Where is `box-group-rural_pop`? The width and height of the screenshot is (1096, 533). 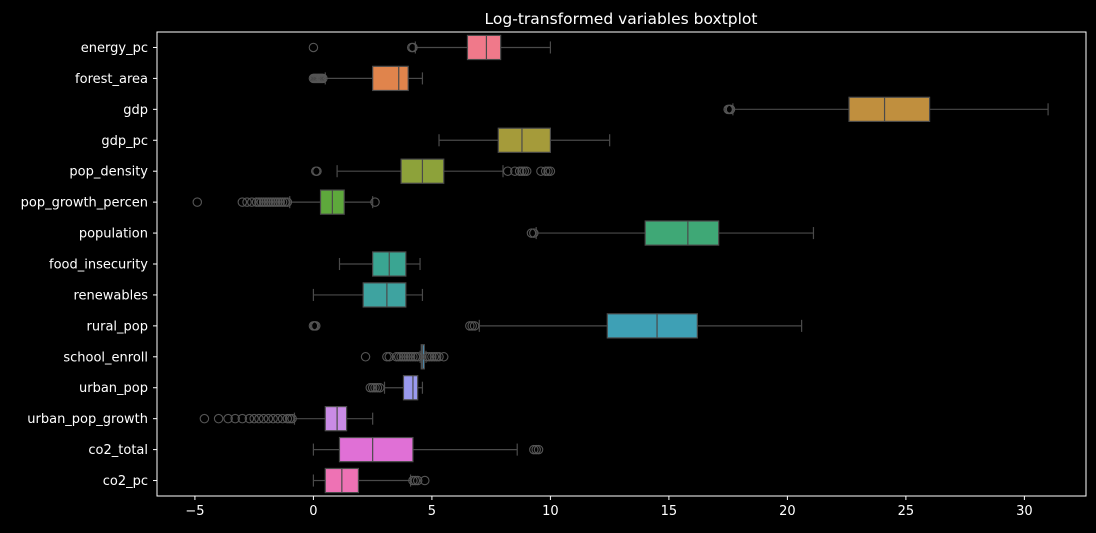 box-group-rural_pop is located at coordinates (555, 326).